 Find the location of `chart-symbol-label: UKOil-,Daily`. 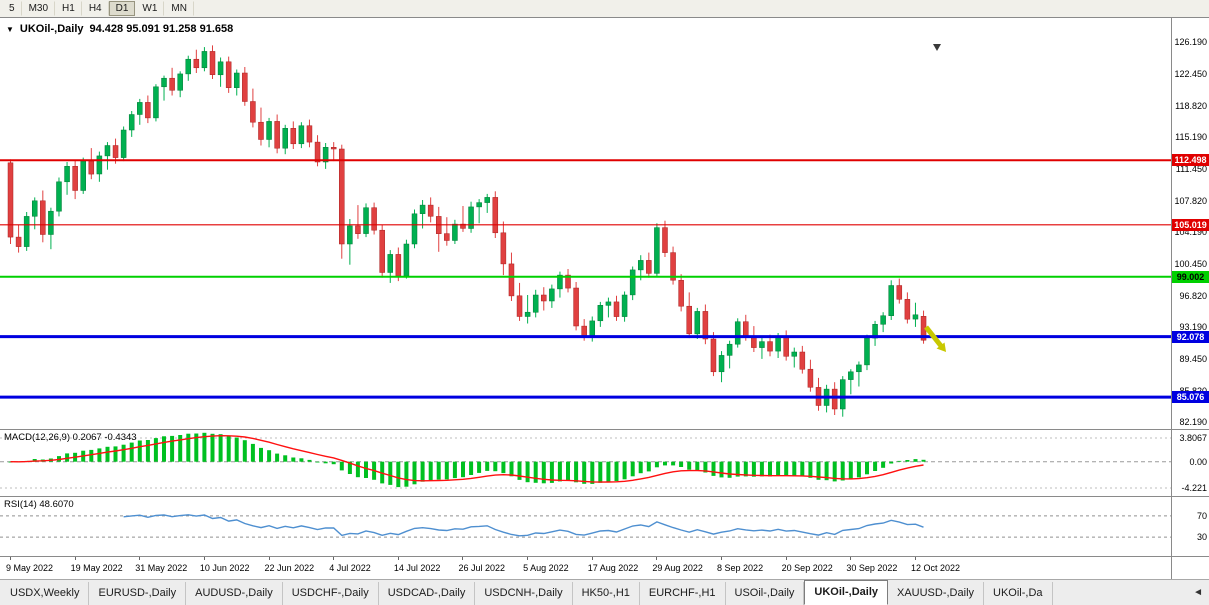

chart-symbol-label: UKOil-,Daily is located at coordinates (51, 29).